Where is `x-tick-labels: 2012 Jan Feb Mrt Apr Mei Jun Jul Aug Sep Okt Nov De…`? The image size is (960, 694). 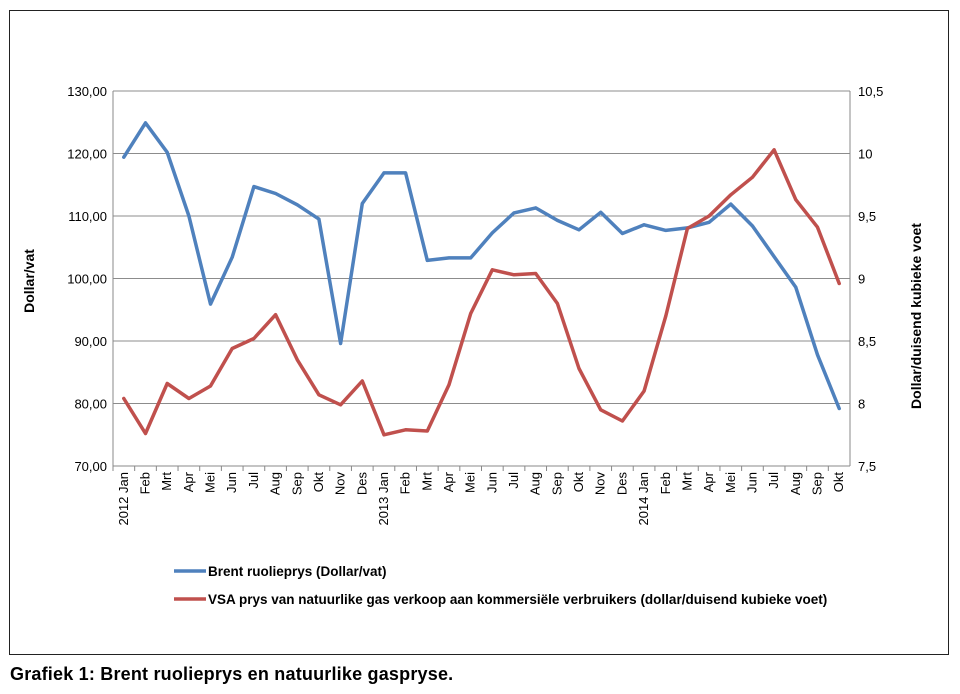 x-tick-labels: 2012 Jan Feb Mrt Apr Mei Jun Jul Aug Sep Okt Nov De… is located at coordinates (479, 496).